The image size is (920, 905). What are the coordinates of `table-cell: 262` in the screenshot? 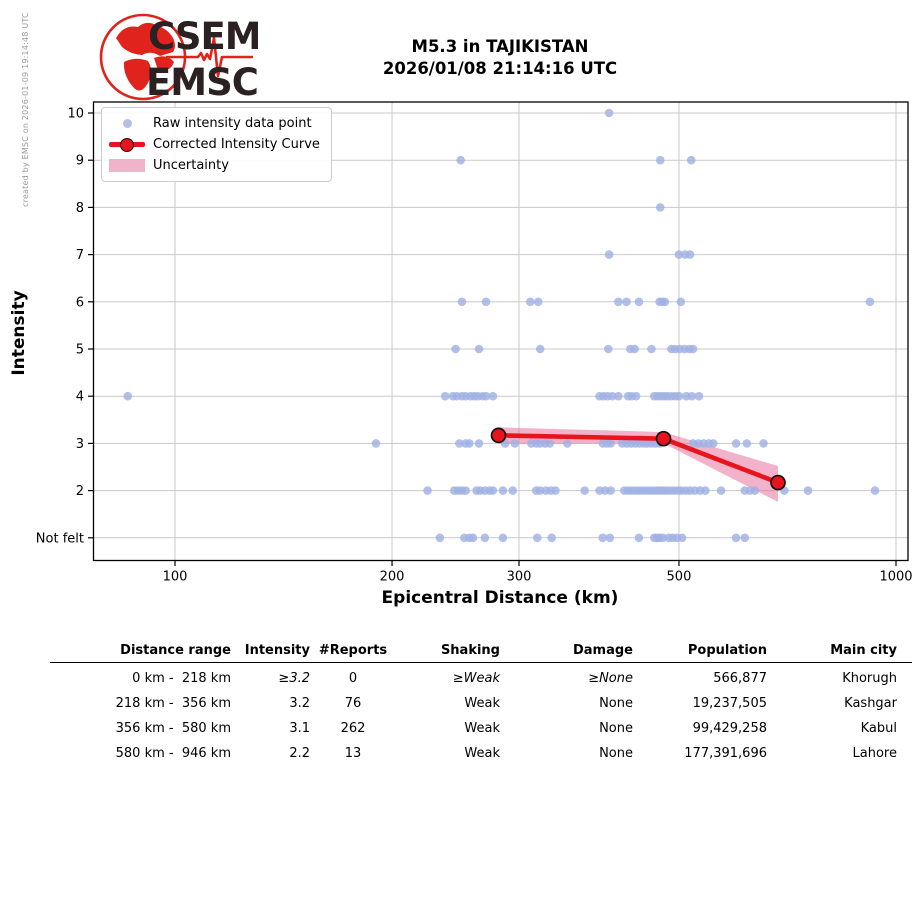 It's located at (353, 728).